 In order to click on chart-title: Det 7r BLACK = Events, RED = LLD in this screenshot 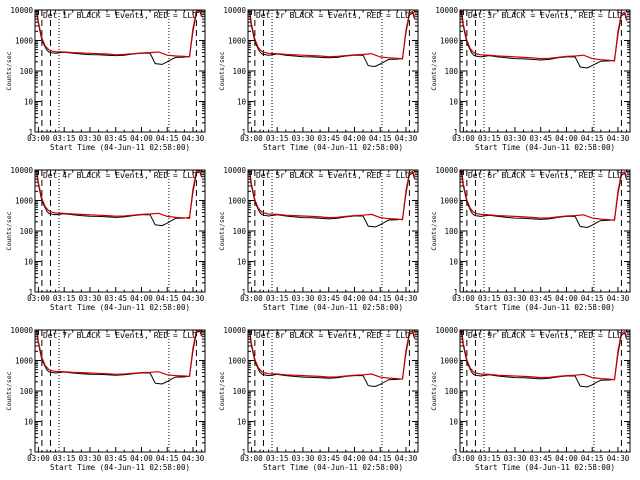, I will do `click(120, 335)`.